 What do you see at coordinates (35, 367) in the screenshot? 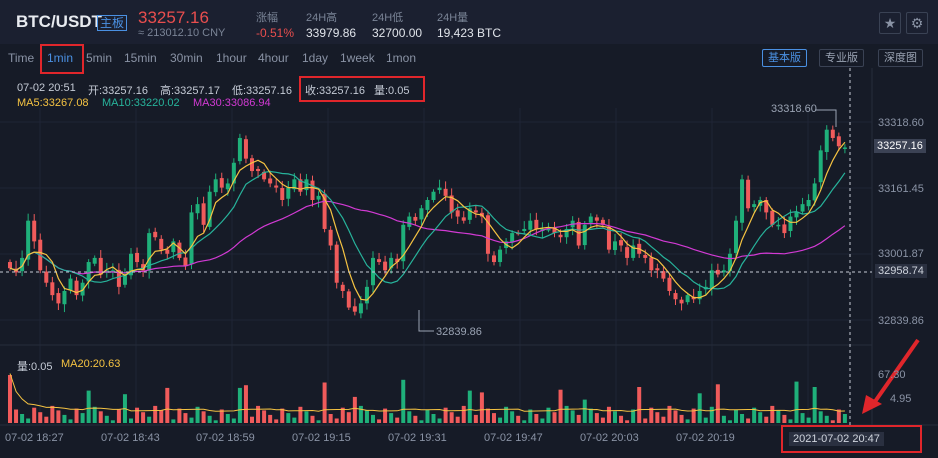
I see `volume-label: 量:0.05` at bounding box center [35, 367].